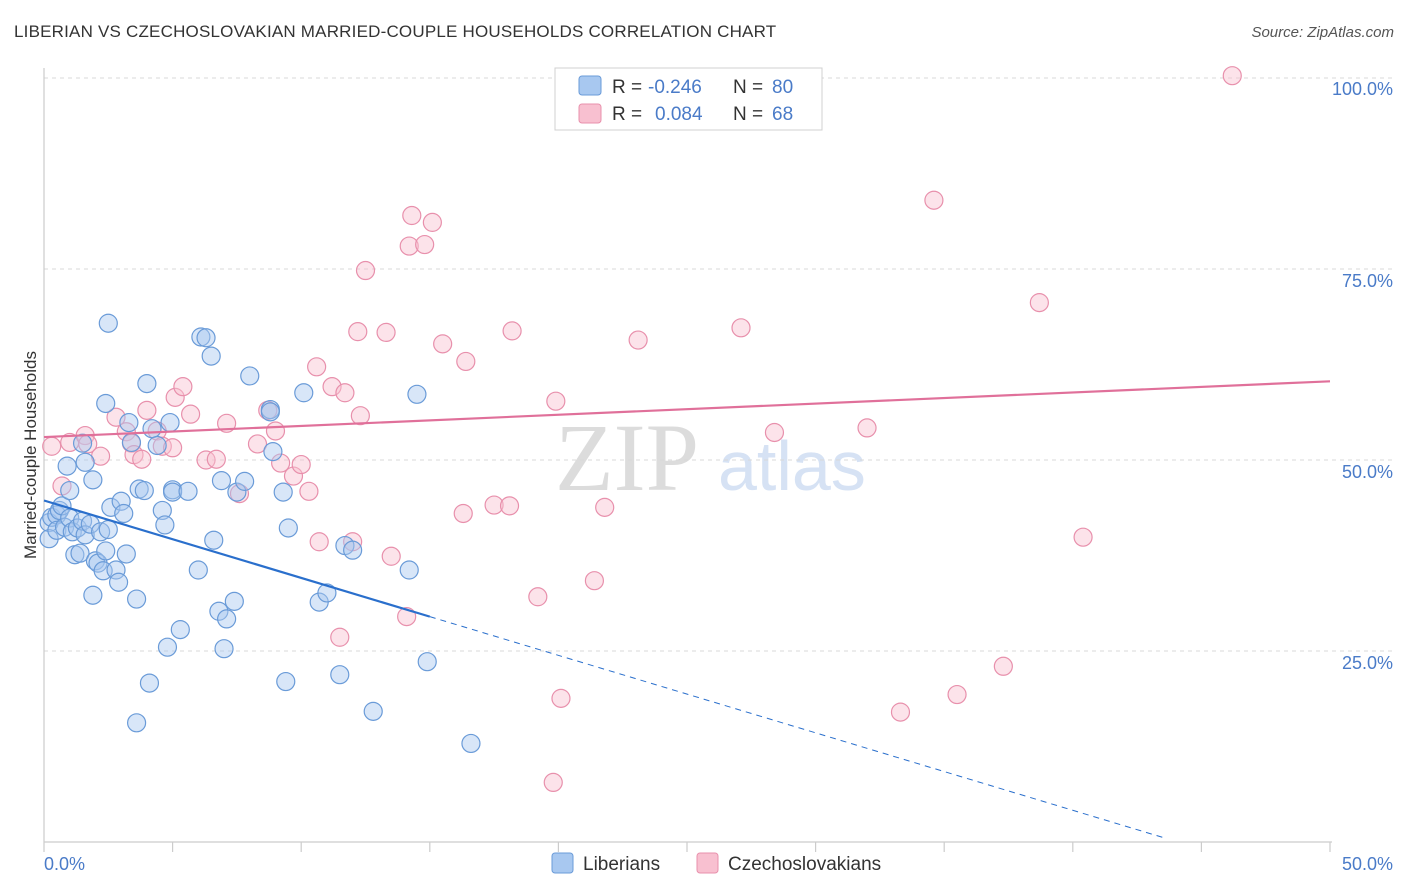  What do you see at coordinates (675, 87) in the screenshot?
I see `legend-r-value-1: -0.246` at bounding box center [675, 87].